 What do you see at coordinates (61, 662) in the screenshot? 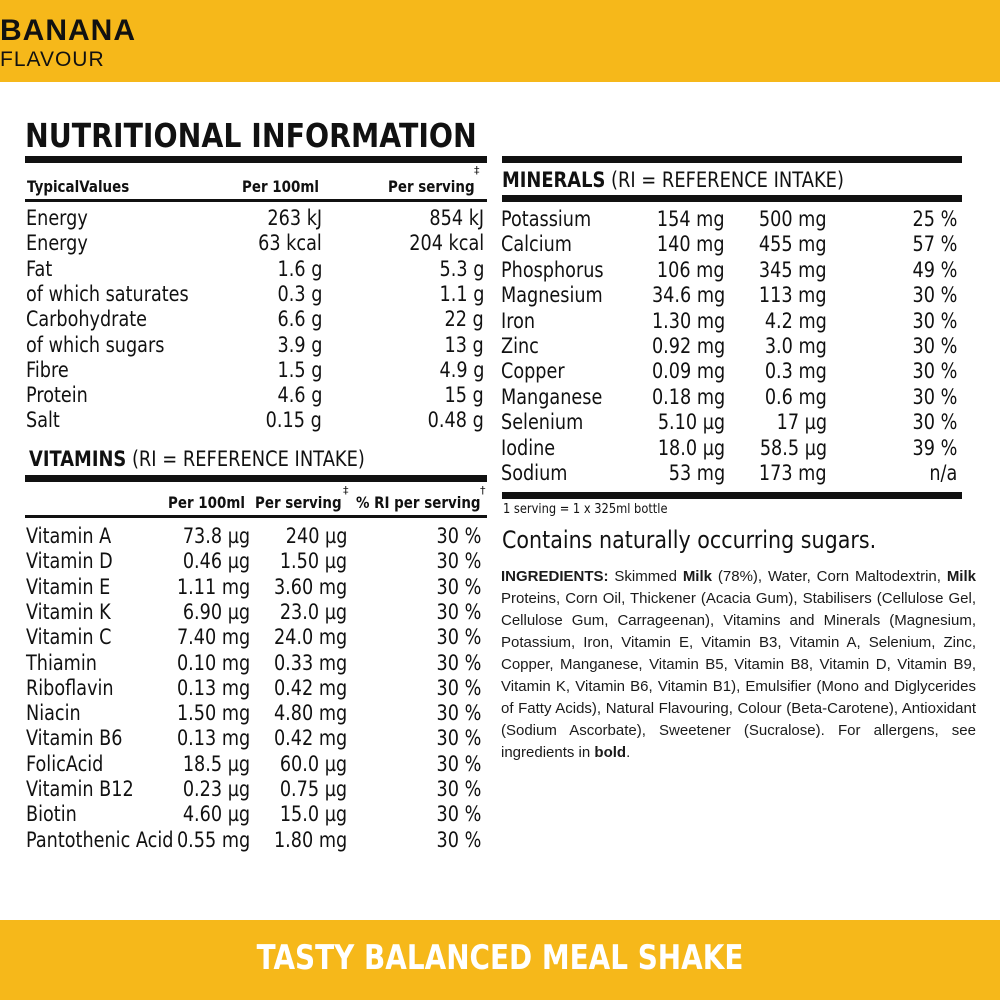
I see `vitamin-row-name: Thiamin` at bounding box center [61, 662].